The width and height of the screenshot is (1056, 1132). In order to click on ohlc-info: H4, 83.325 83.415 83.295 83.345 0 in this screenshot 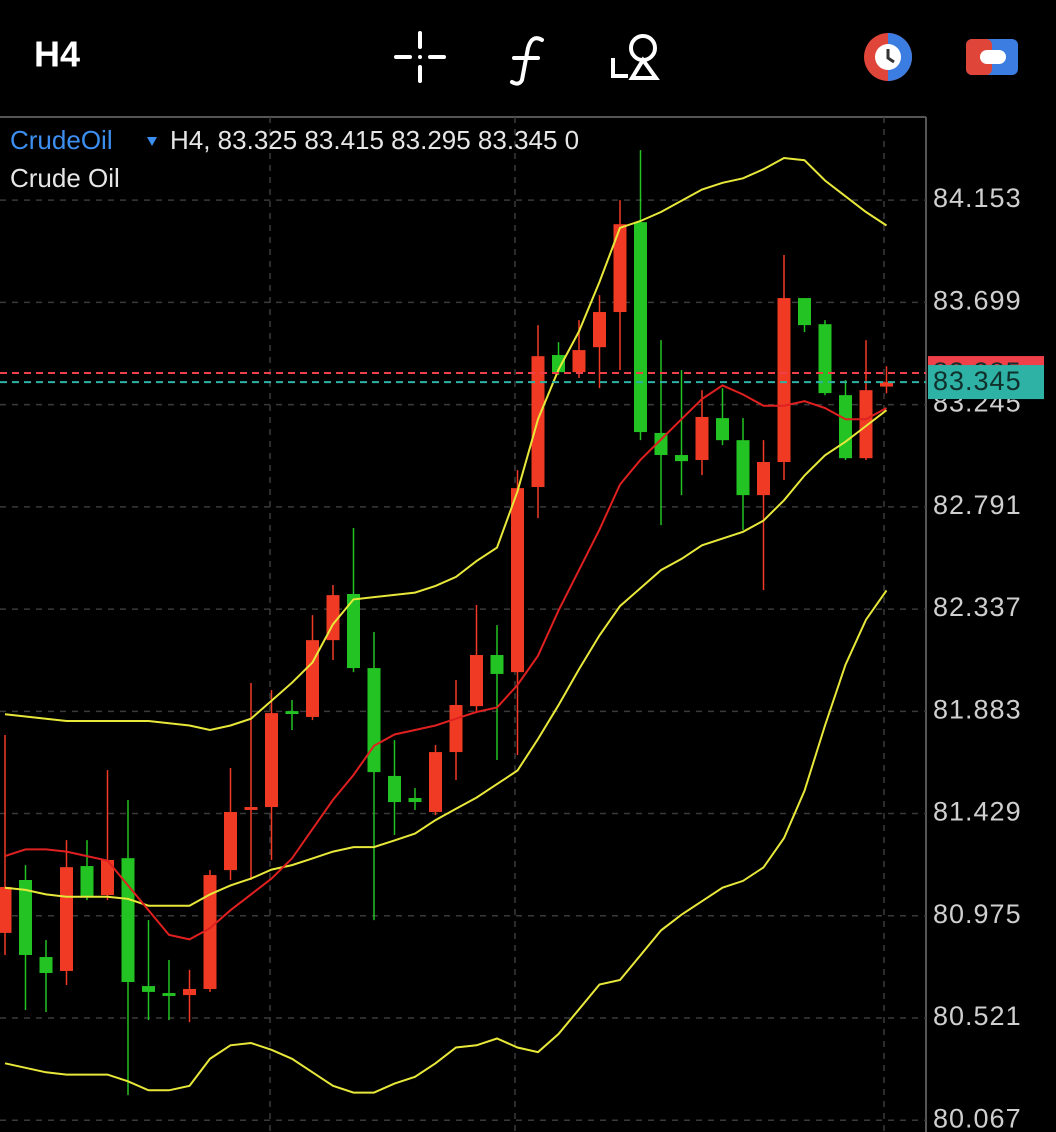, I will do `click(374, 140)`.